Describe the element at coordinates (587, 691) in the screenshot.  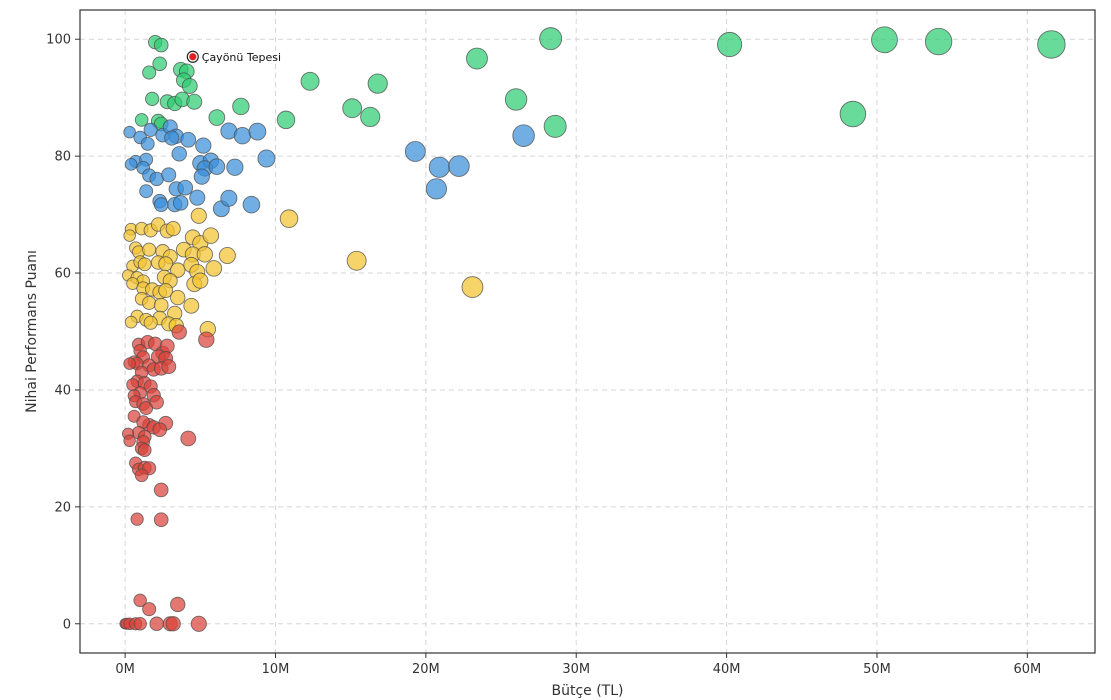
I see `x-axis-title: Bütçe (TL)` at that location.